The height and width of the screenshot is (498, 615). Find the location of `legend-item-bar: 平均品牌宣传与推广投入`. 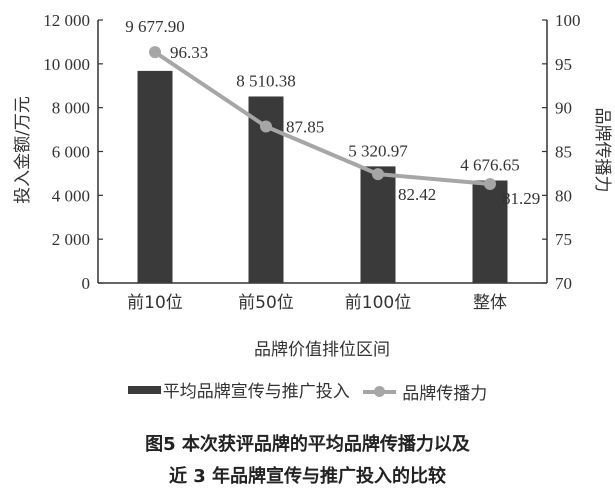

legend-item-bar: 平均品牌宣传与推广投入 is located at coordinates (238, 389).